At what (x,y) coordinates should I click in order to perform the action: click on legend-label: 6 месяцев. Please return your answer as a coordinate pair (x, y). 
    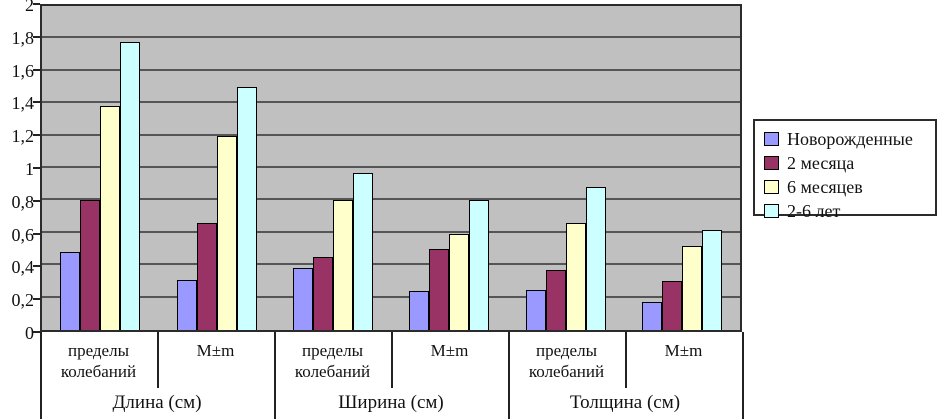
    Looking at the image, I should click on (825, 187).